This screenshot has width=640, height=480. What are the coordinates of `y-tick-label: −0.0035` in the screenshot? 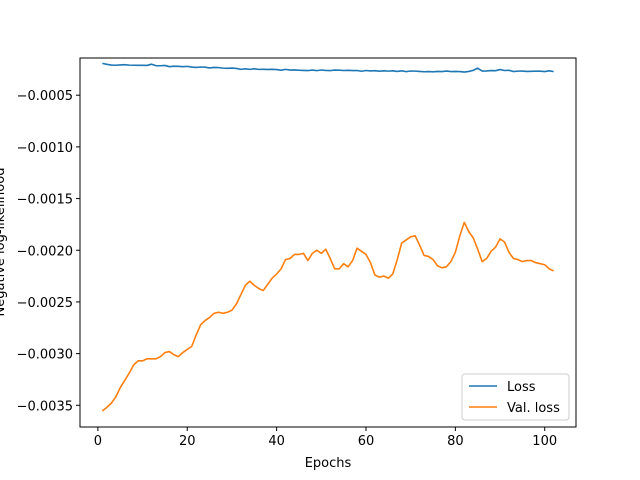 It's located at (45, 406).